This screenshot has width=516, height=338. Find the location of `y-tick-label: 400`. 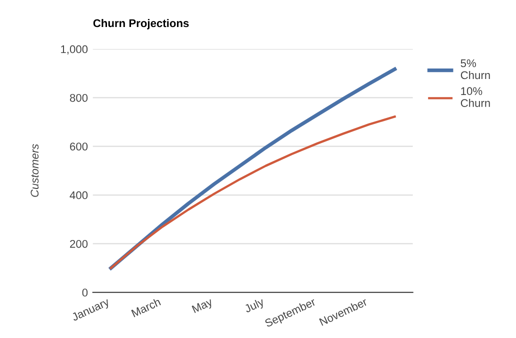

y-tick-label: 400 is located at coordinates (79, 195).